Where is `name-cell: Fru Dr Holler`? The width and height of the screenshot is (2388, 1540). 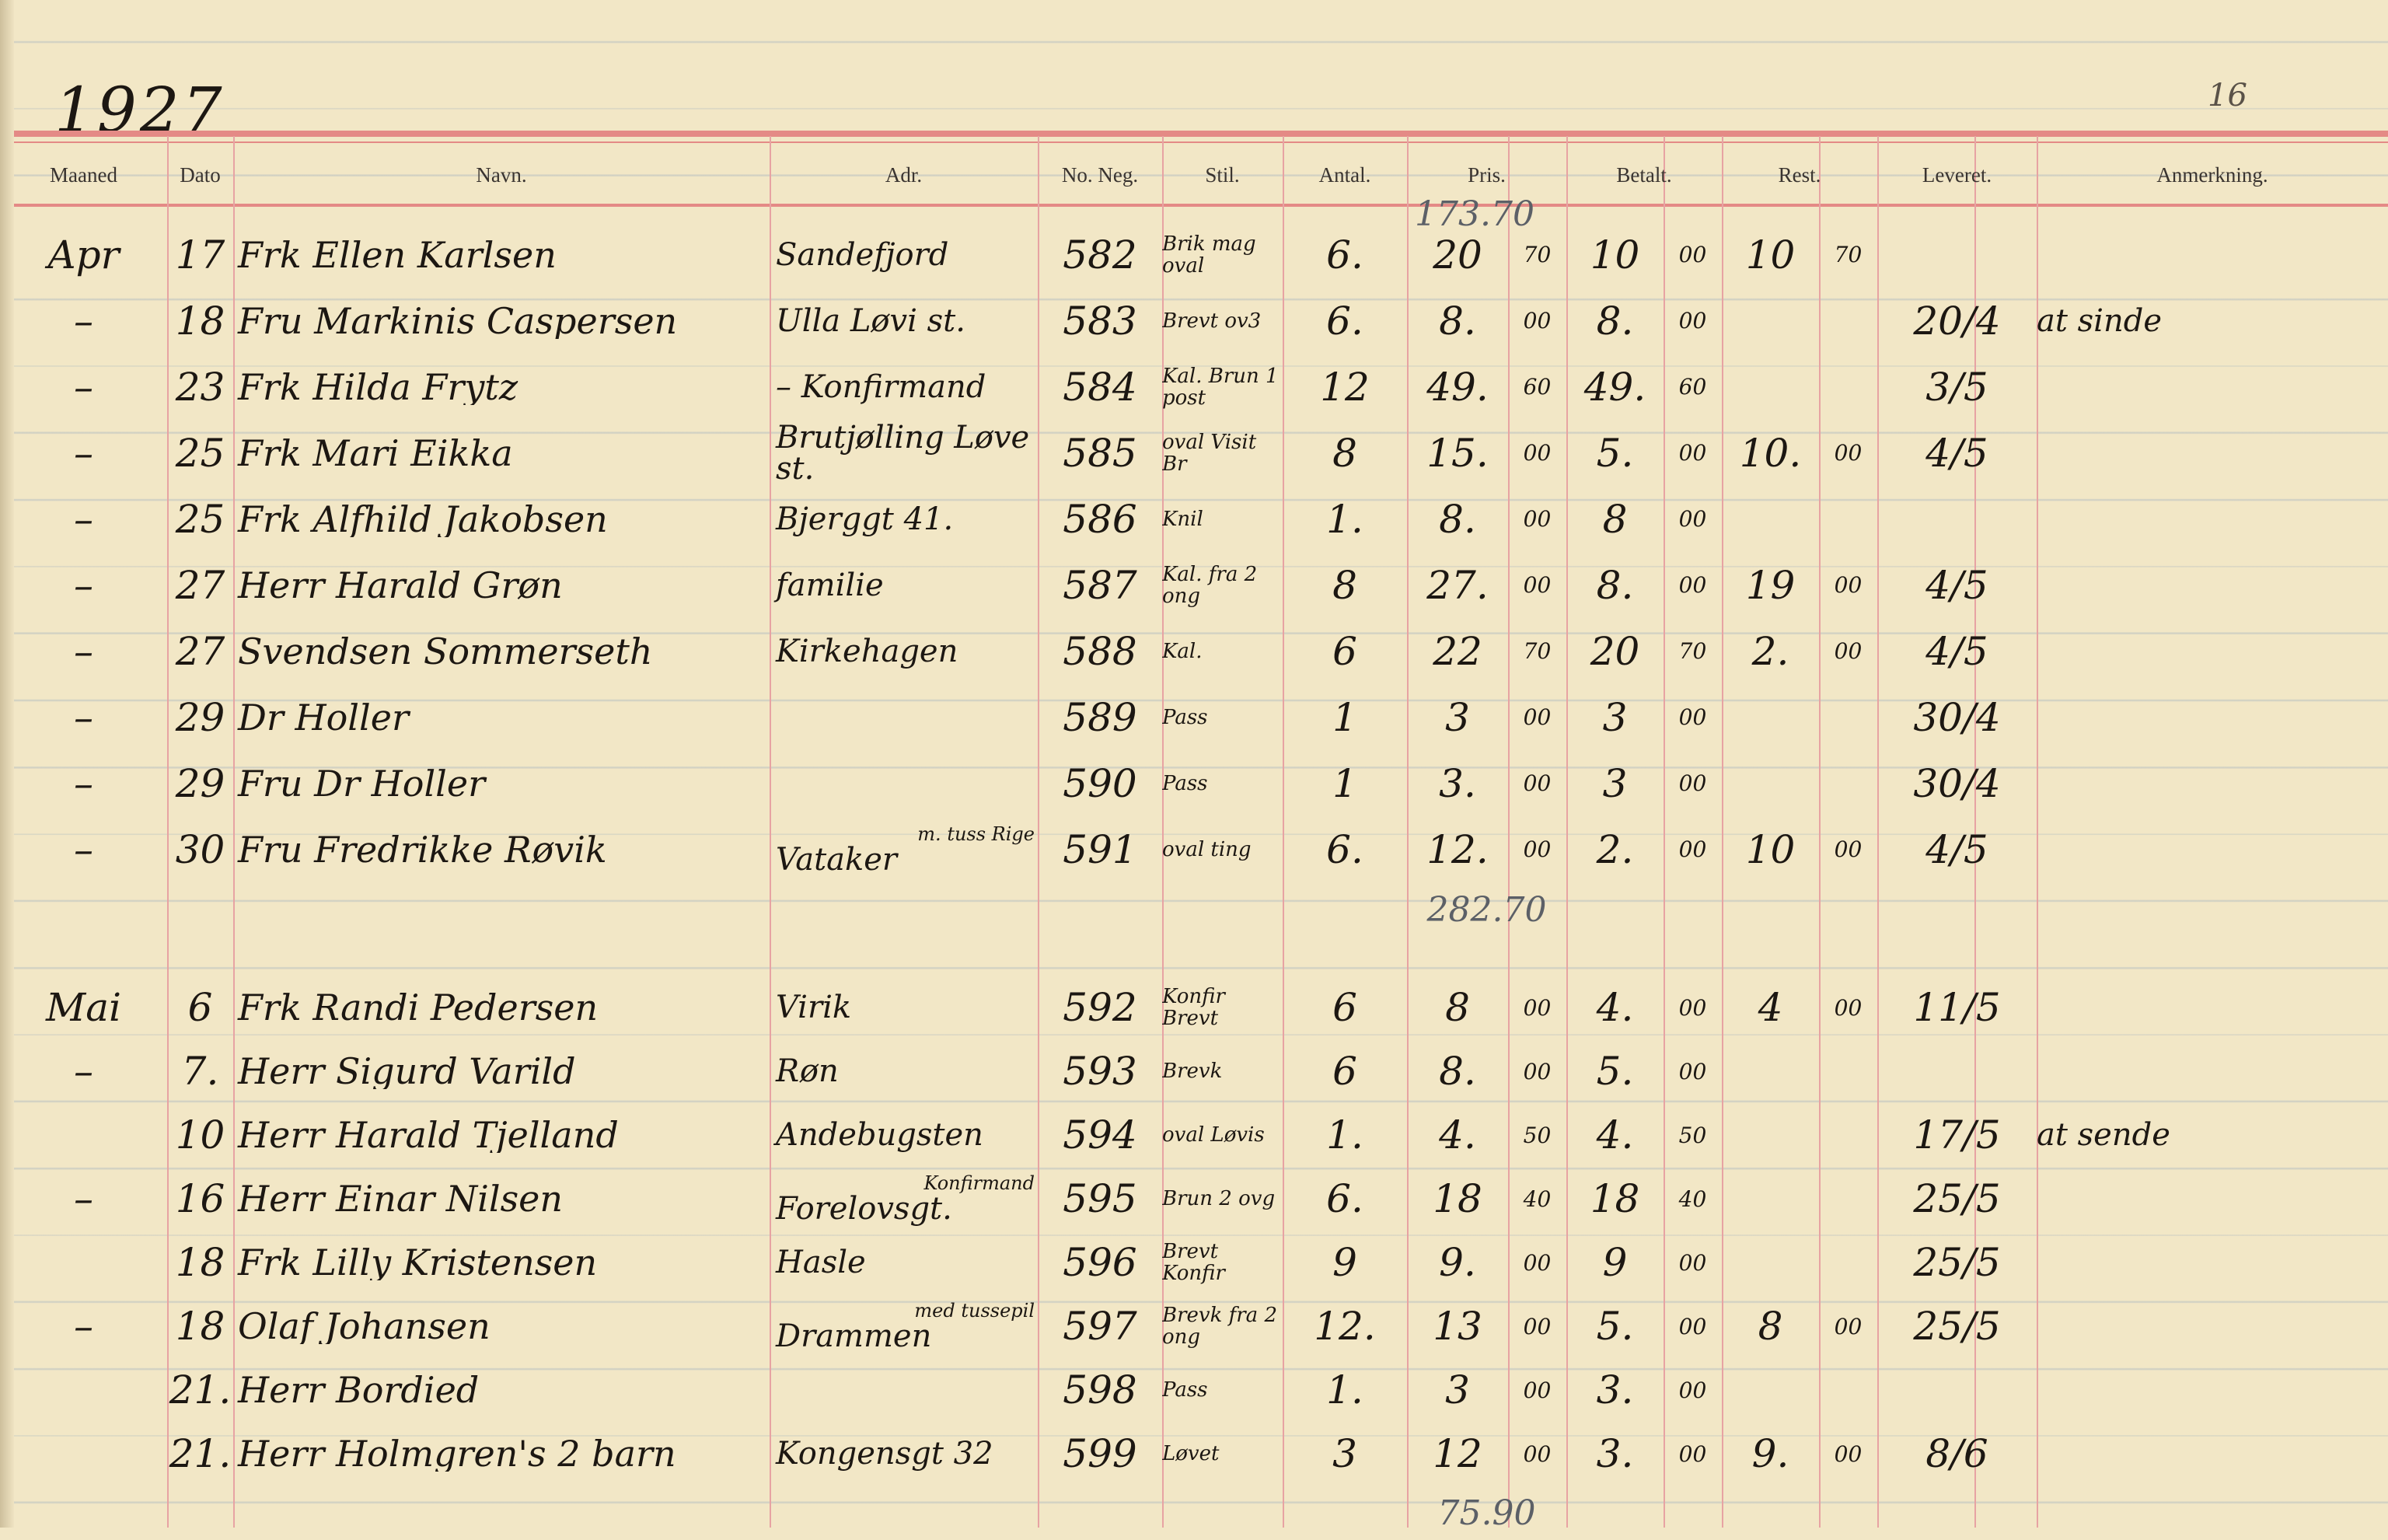
name-cell: Fru Dr Holler is located at coordinates (501, 783).